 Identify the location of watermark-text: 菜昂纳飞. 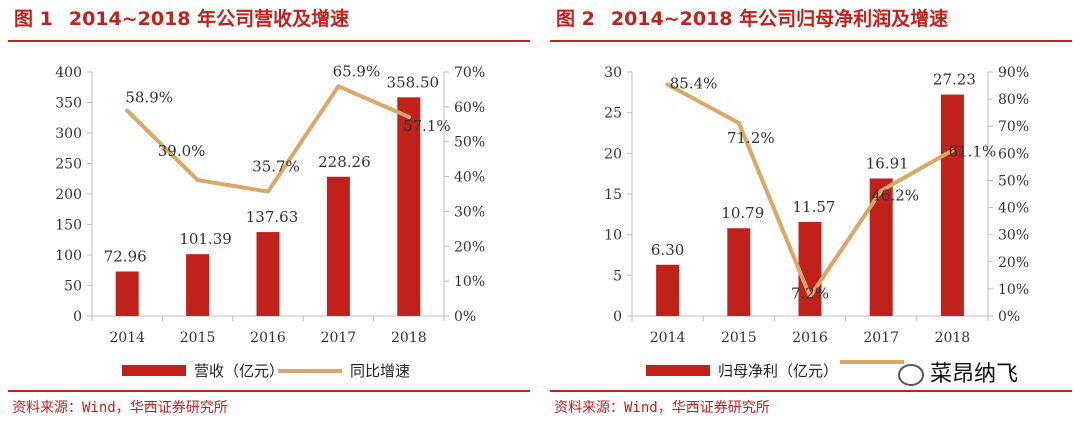
(974, 374).